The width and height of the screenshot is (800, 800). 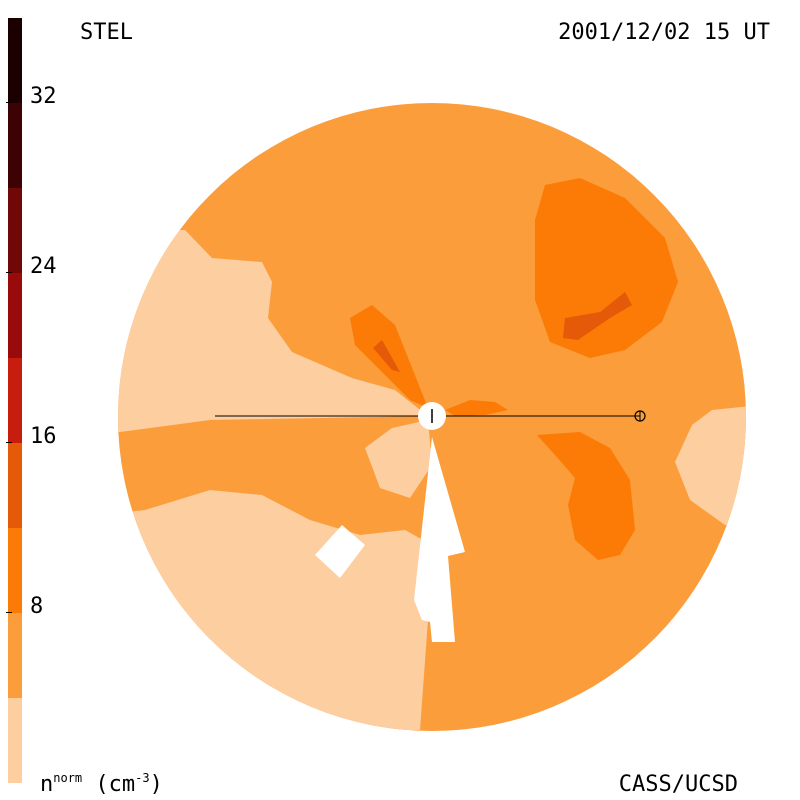 What do you see at coordinates (586, 496) in the screenshot?
I see `enhanced-lower-right` at bounding box center [586, 496].